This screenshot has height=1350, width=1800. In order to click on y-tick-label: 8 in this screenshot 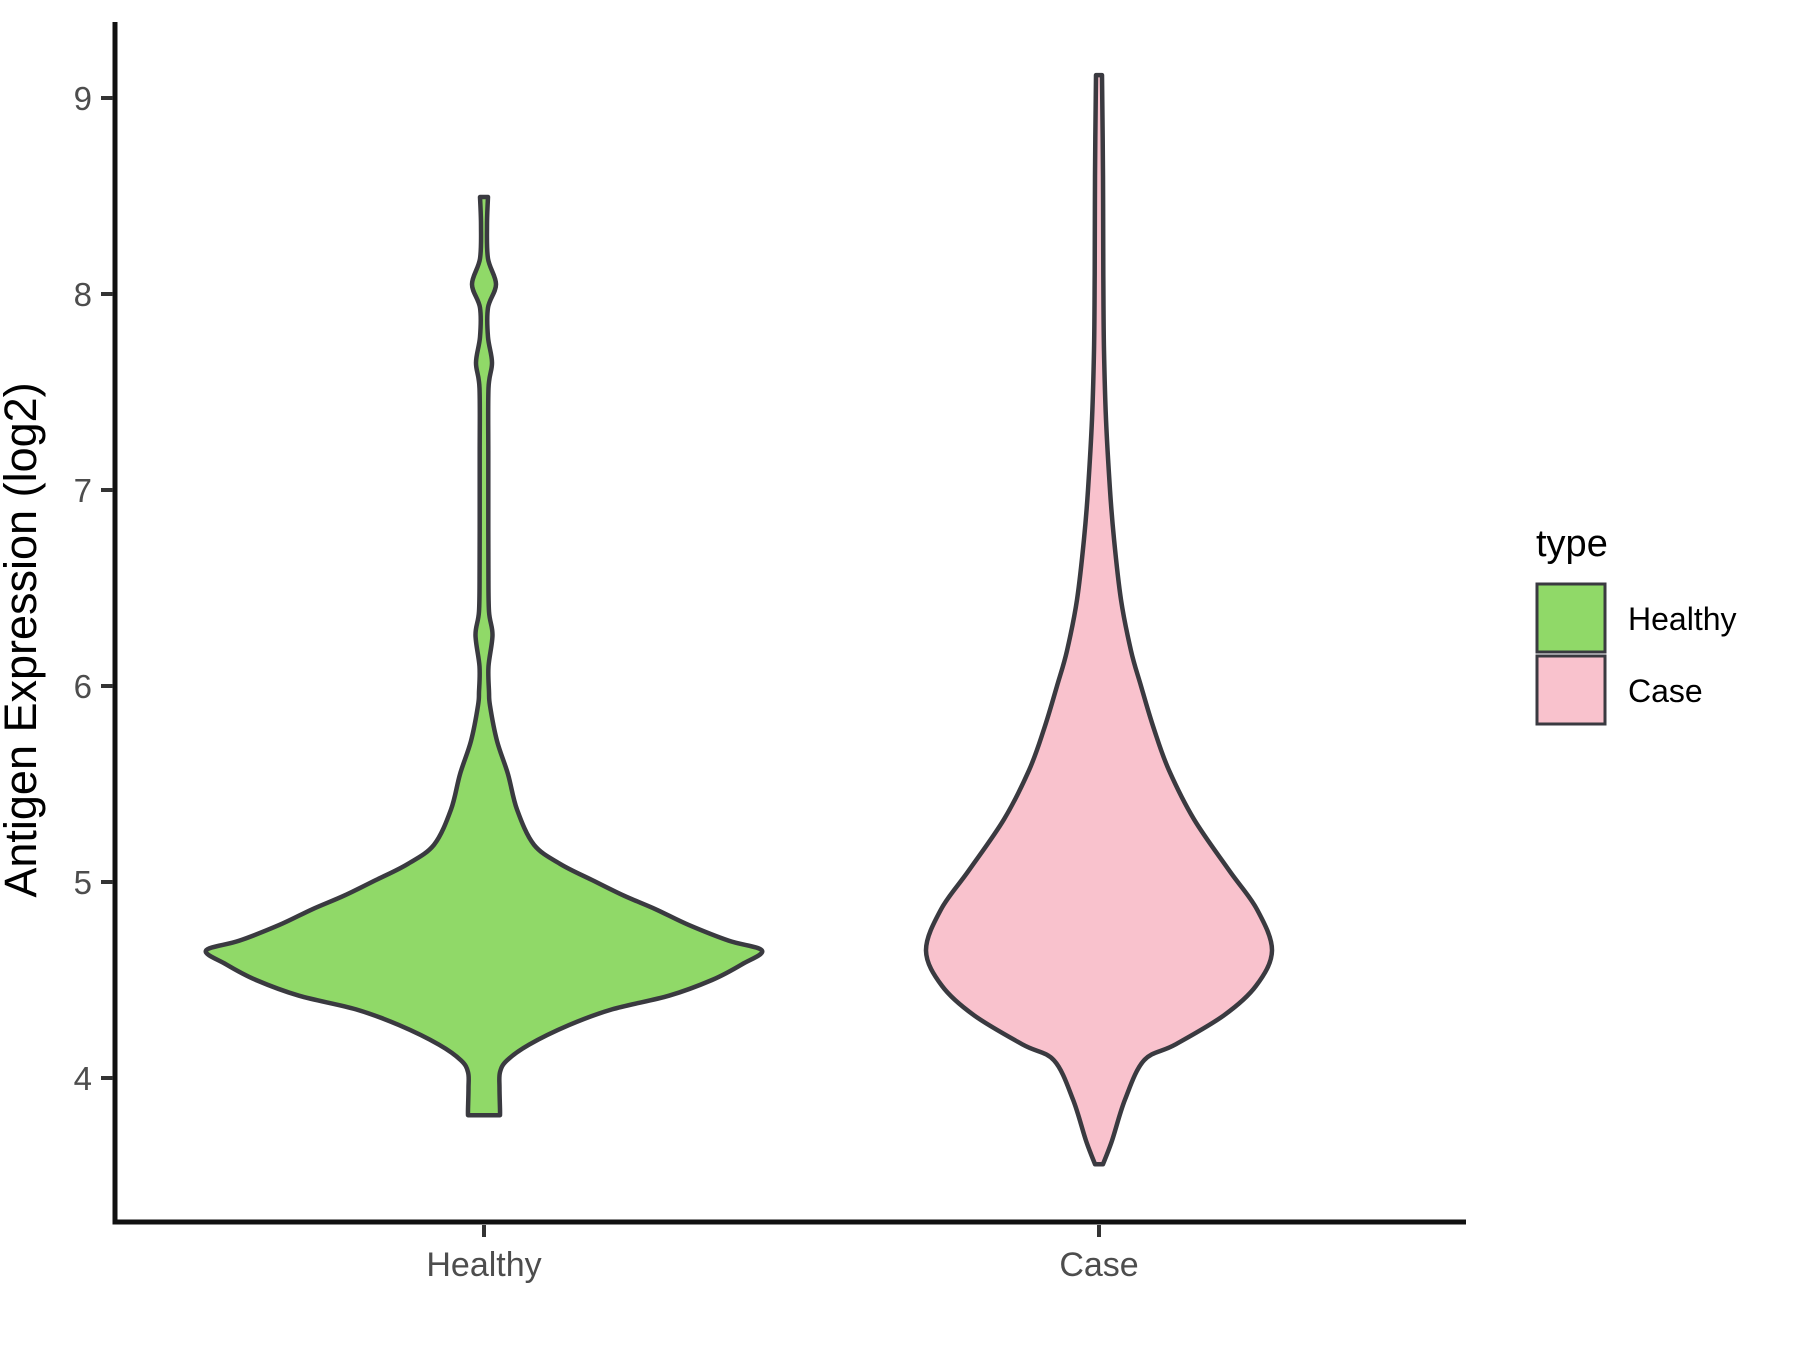, I will do `click(83, 294)`.